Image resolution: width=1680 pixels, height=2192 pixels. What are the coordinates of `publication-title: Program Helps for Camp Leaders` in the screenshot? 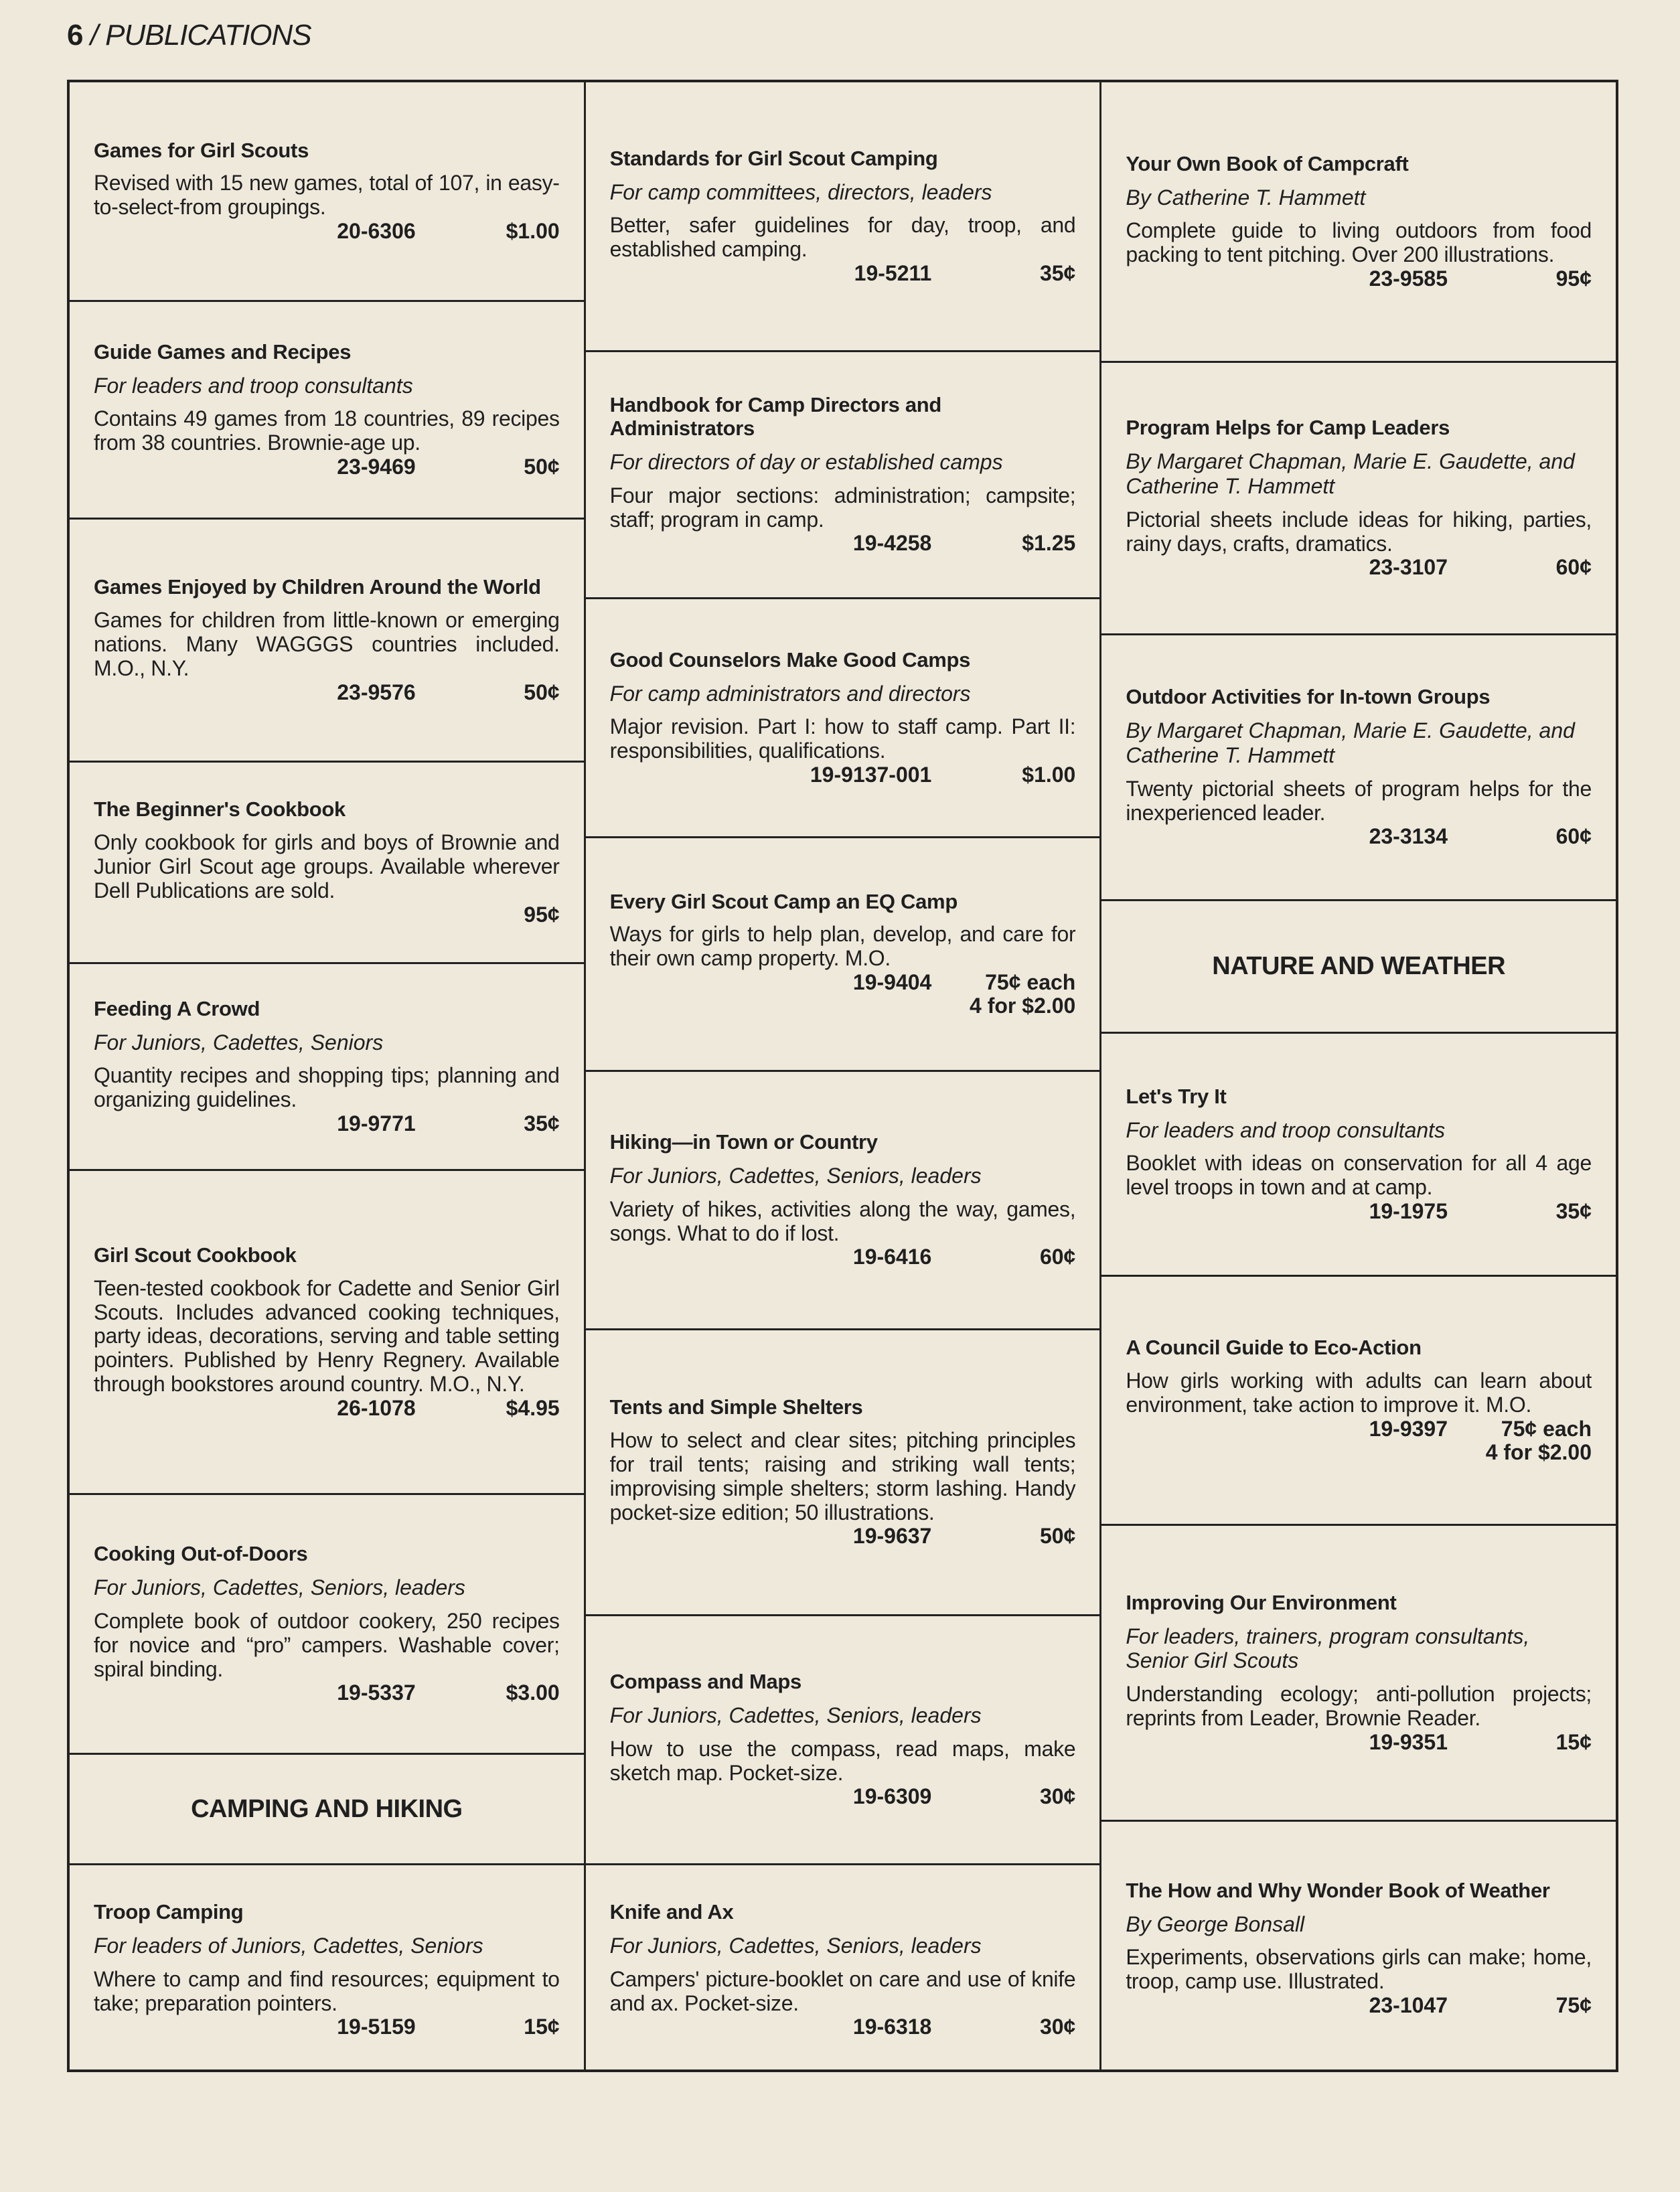 It's located at (1288, 428).